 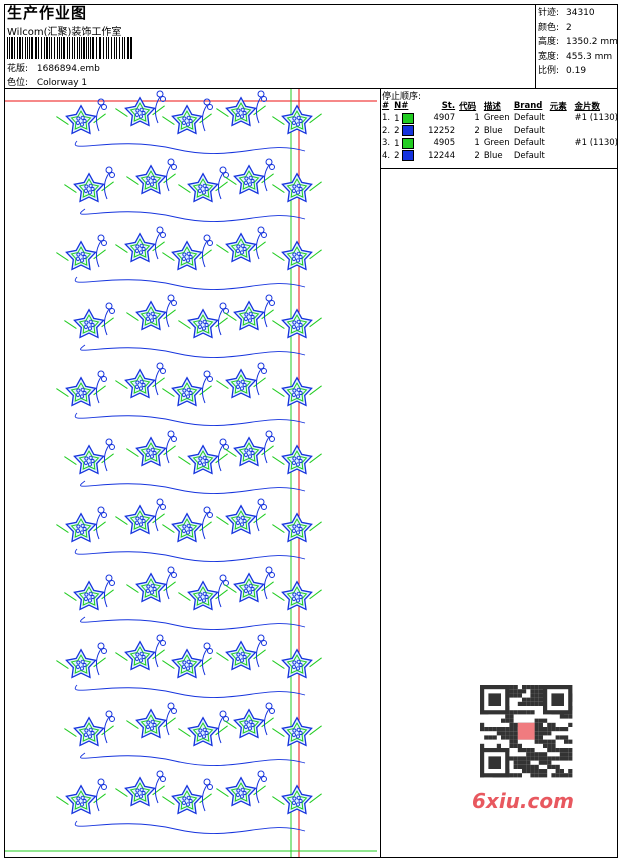 I want to click on page-title: 生产作业图, so click(x=47, y=13).